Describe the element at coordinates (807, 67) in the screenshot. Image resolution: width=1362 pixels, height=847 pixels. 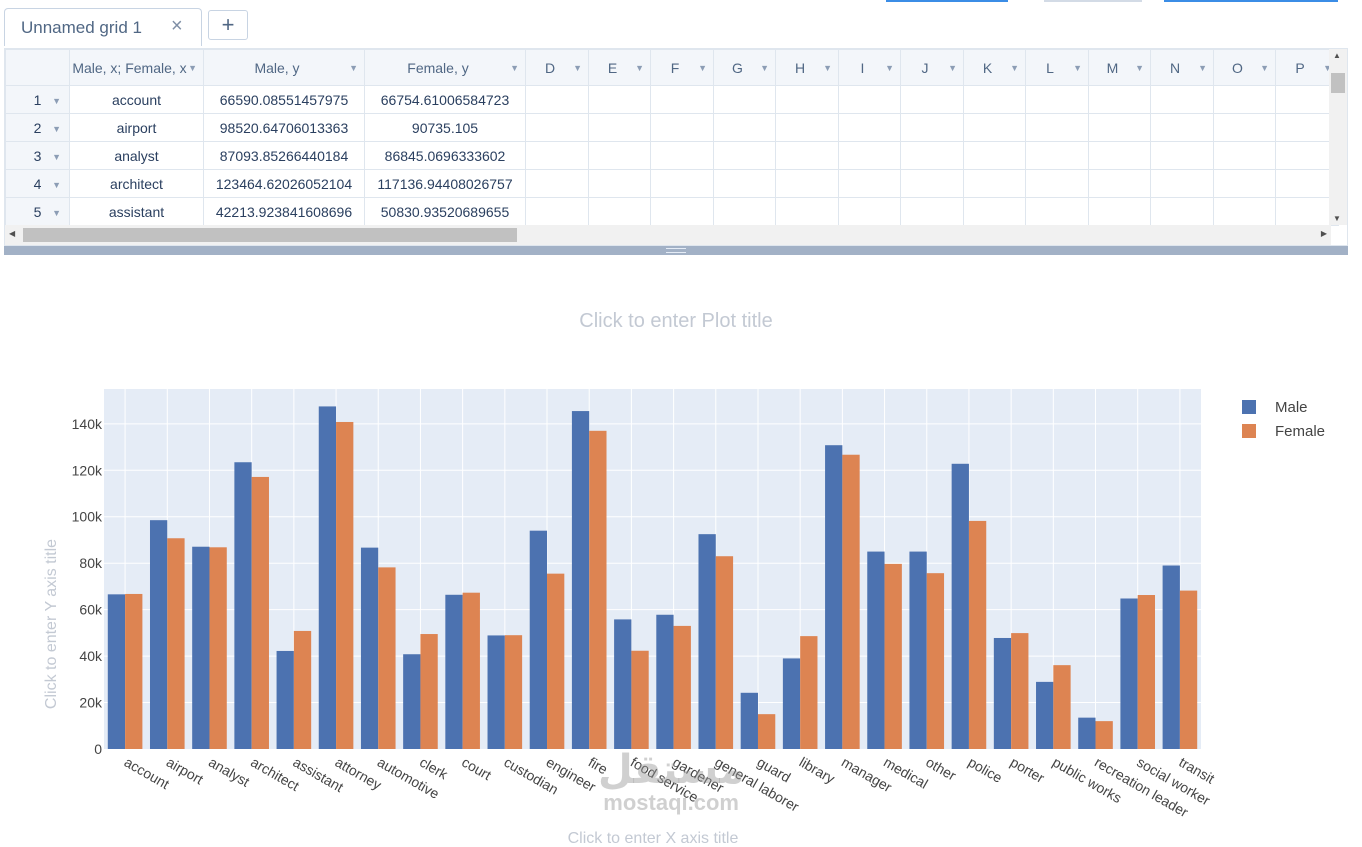
I see `column-header: H ▼` at that location.